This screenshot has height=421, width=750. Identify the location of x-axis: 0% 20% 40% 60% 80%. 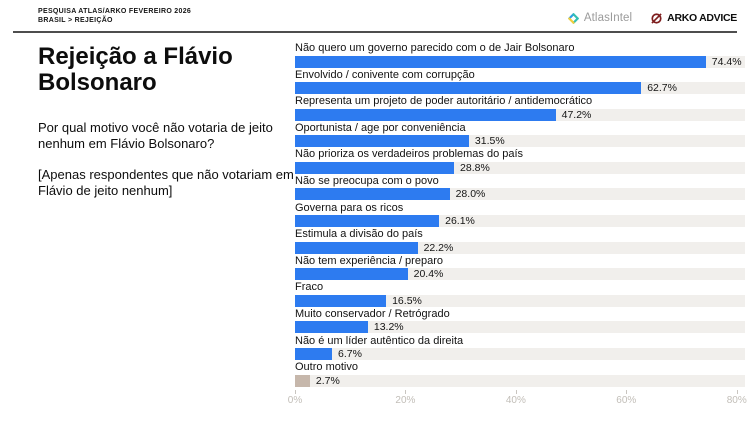
(517, 398).